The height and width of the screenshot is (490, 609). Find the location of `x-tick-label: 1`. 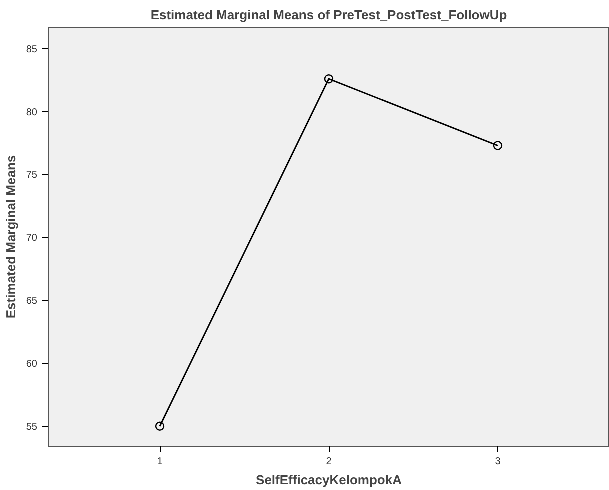

x-tick-label: 1 is located at coordinates (160, 462).